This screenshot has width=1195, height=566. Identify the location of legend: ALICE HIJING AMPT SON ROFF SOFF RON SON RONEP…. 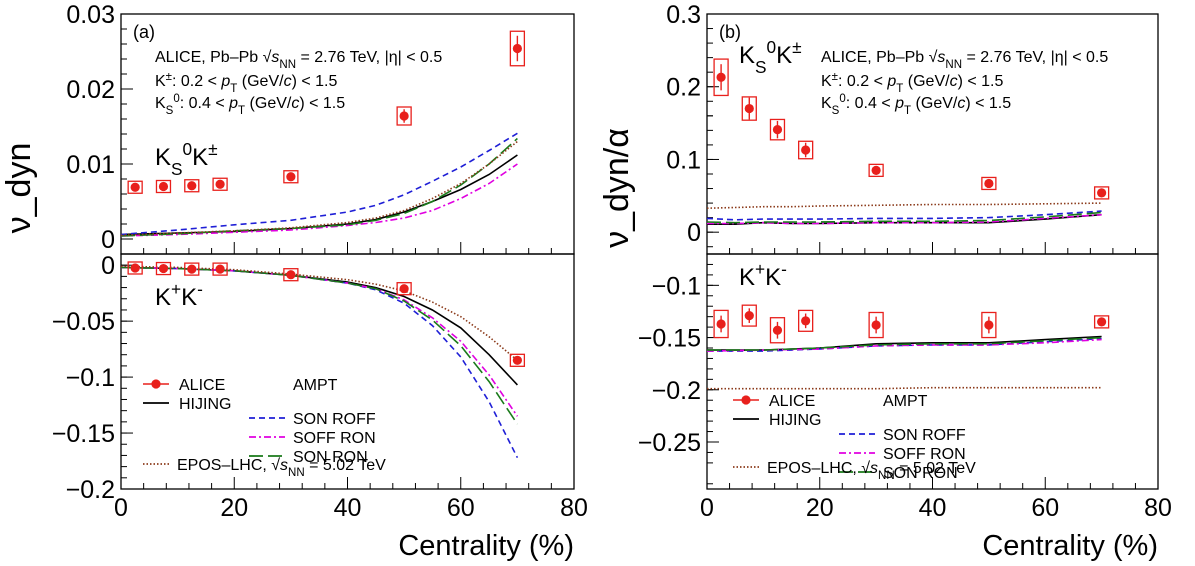
(854, 437).